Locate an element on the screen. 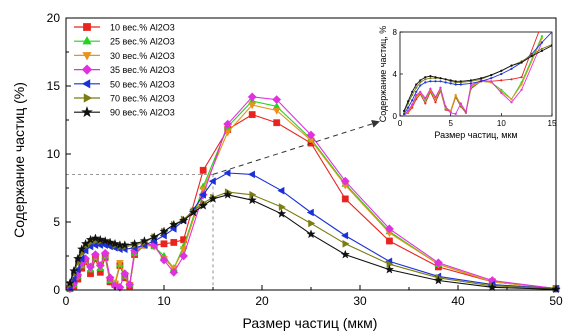 The image size is (566, 334). inset-y-tick-label: 4 is located at coordinates (395, 74).